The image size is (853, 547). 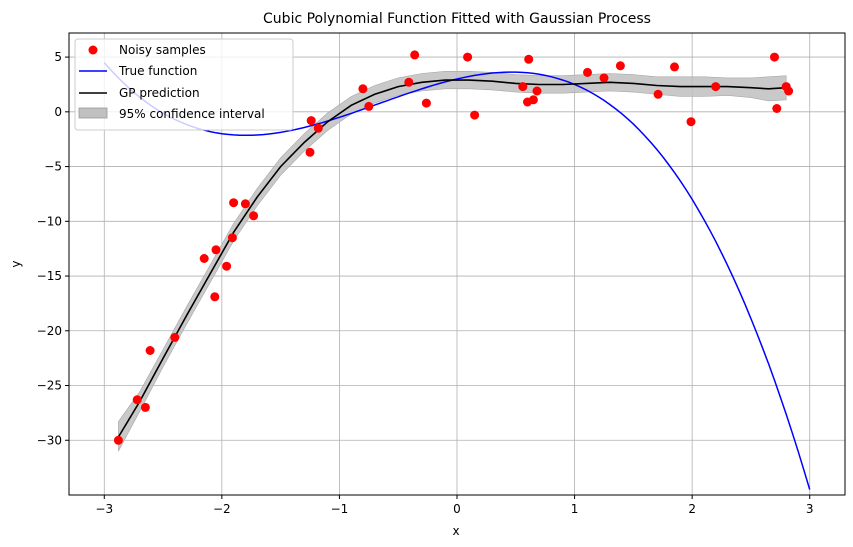 I want to click on legend-label-gp-prediction: GP prediction, so click(x=159, y=93).